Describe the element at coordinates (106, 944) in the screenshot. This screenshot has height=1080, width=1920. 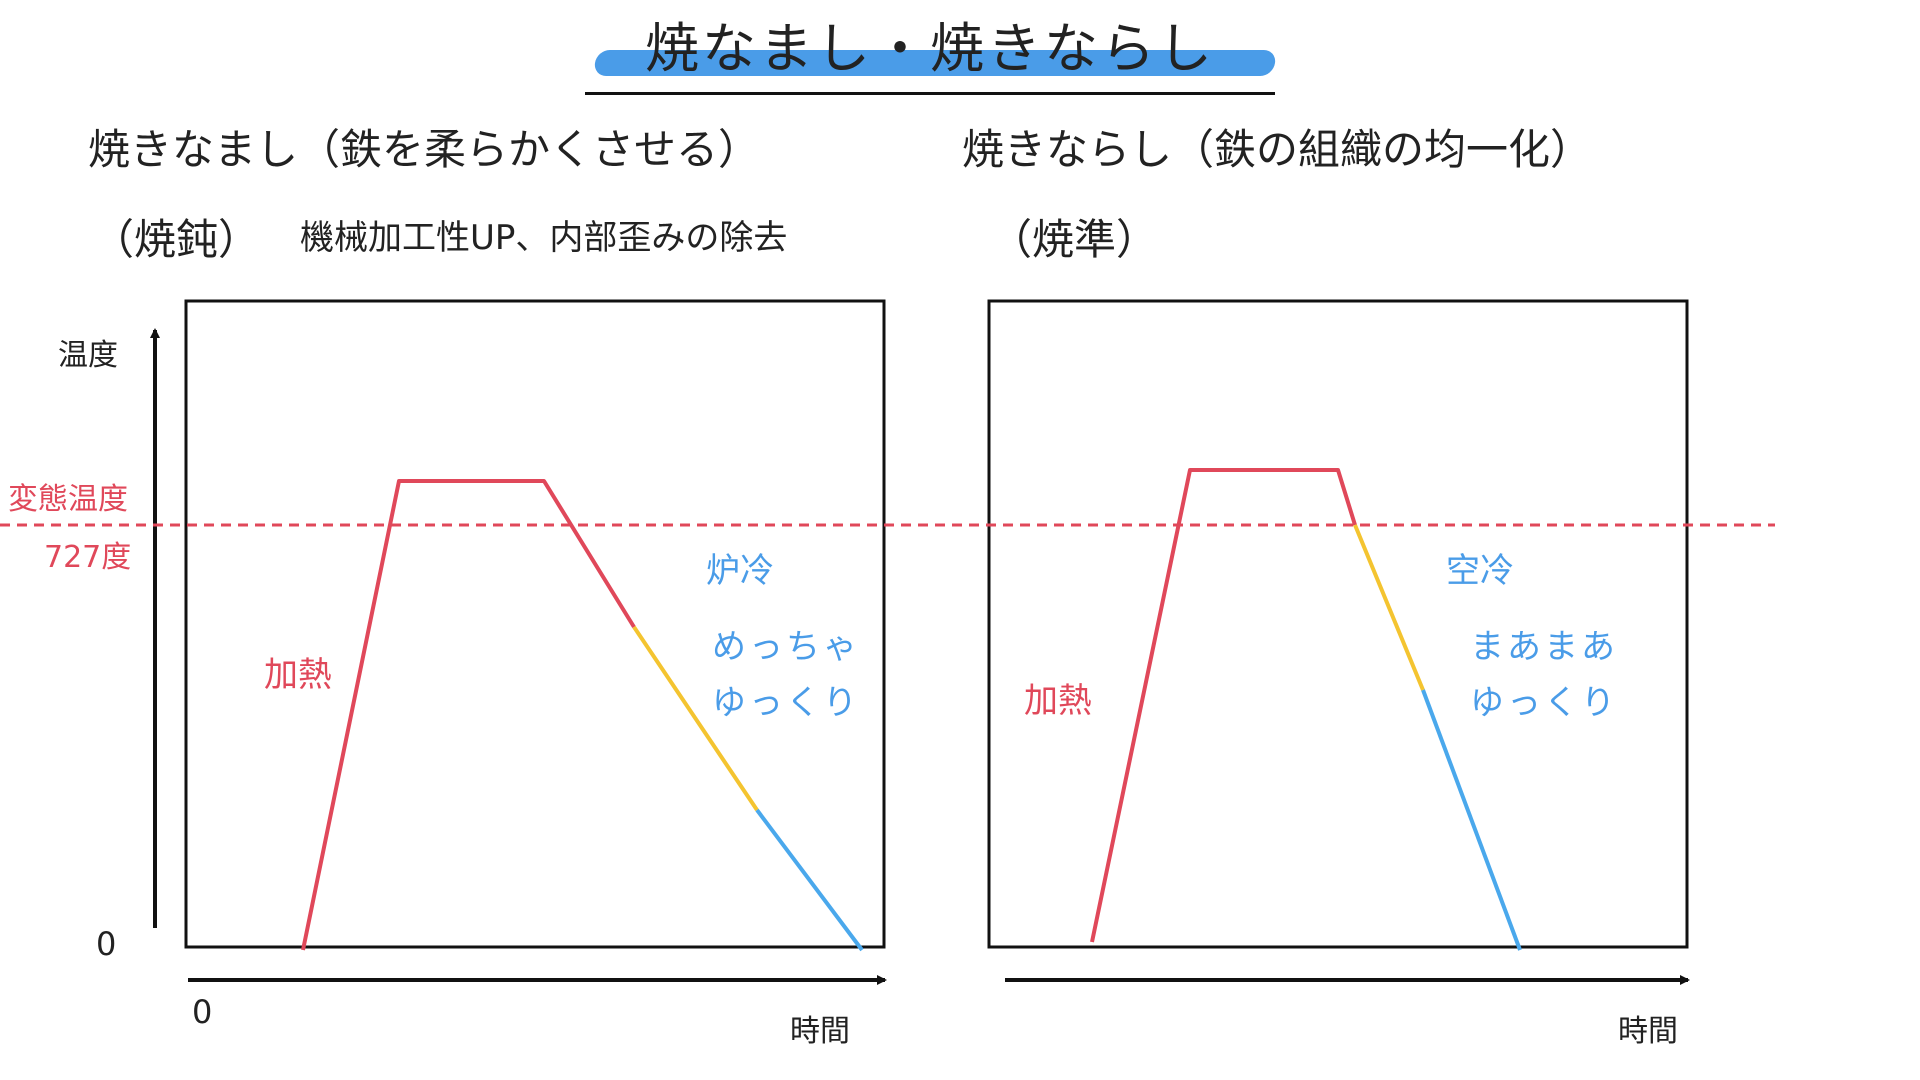
I see `y-origin-label: 0` at that location.